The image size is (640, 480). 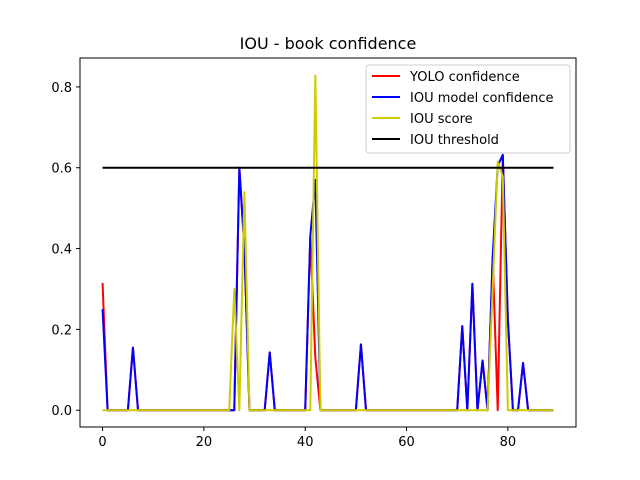 I want to click on x-tick-label: 0, so click(x=102, y=442).